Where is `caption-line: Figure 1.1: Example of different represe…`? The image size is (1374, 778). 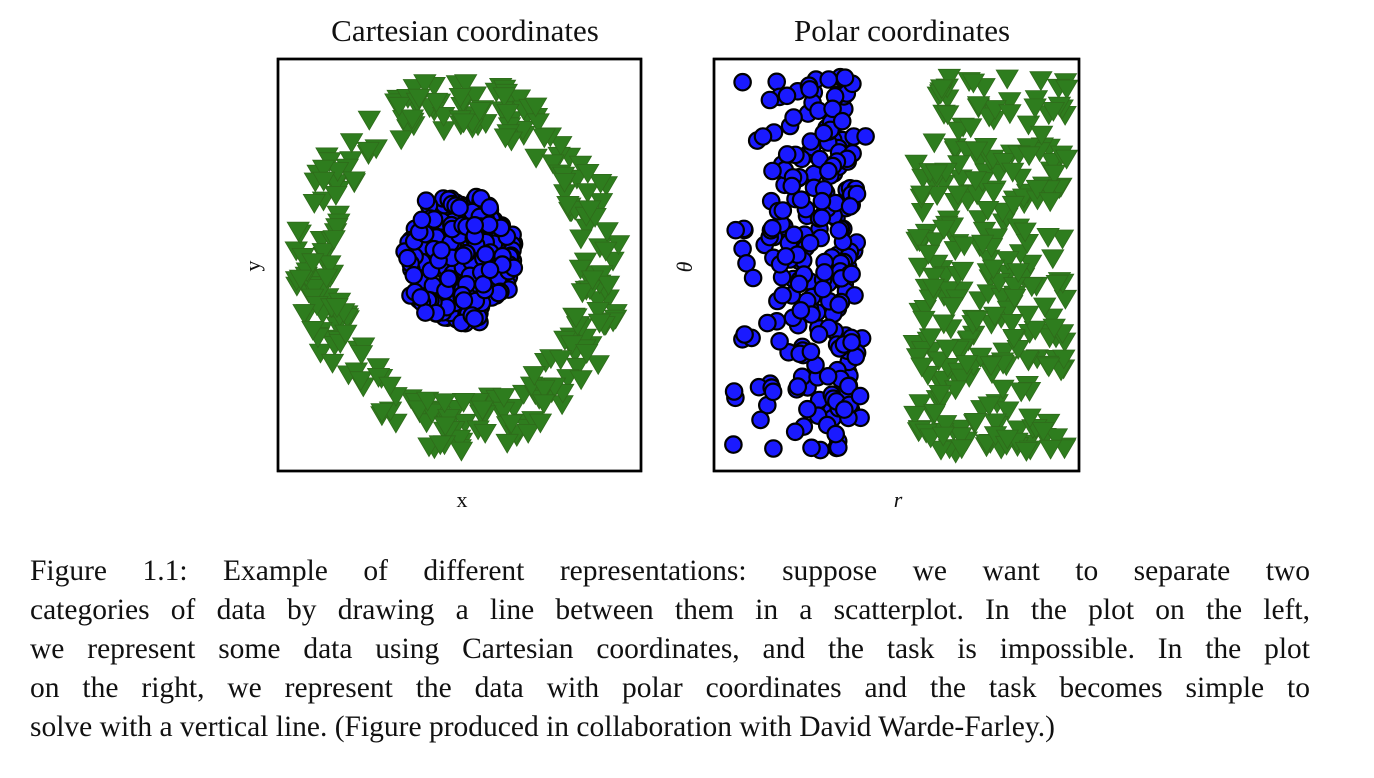
caption-line: Figure 1.1: Example of different represe… is located at coordinates (670, 571).